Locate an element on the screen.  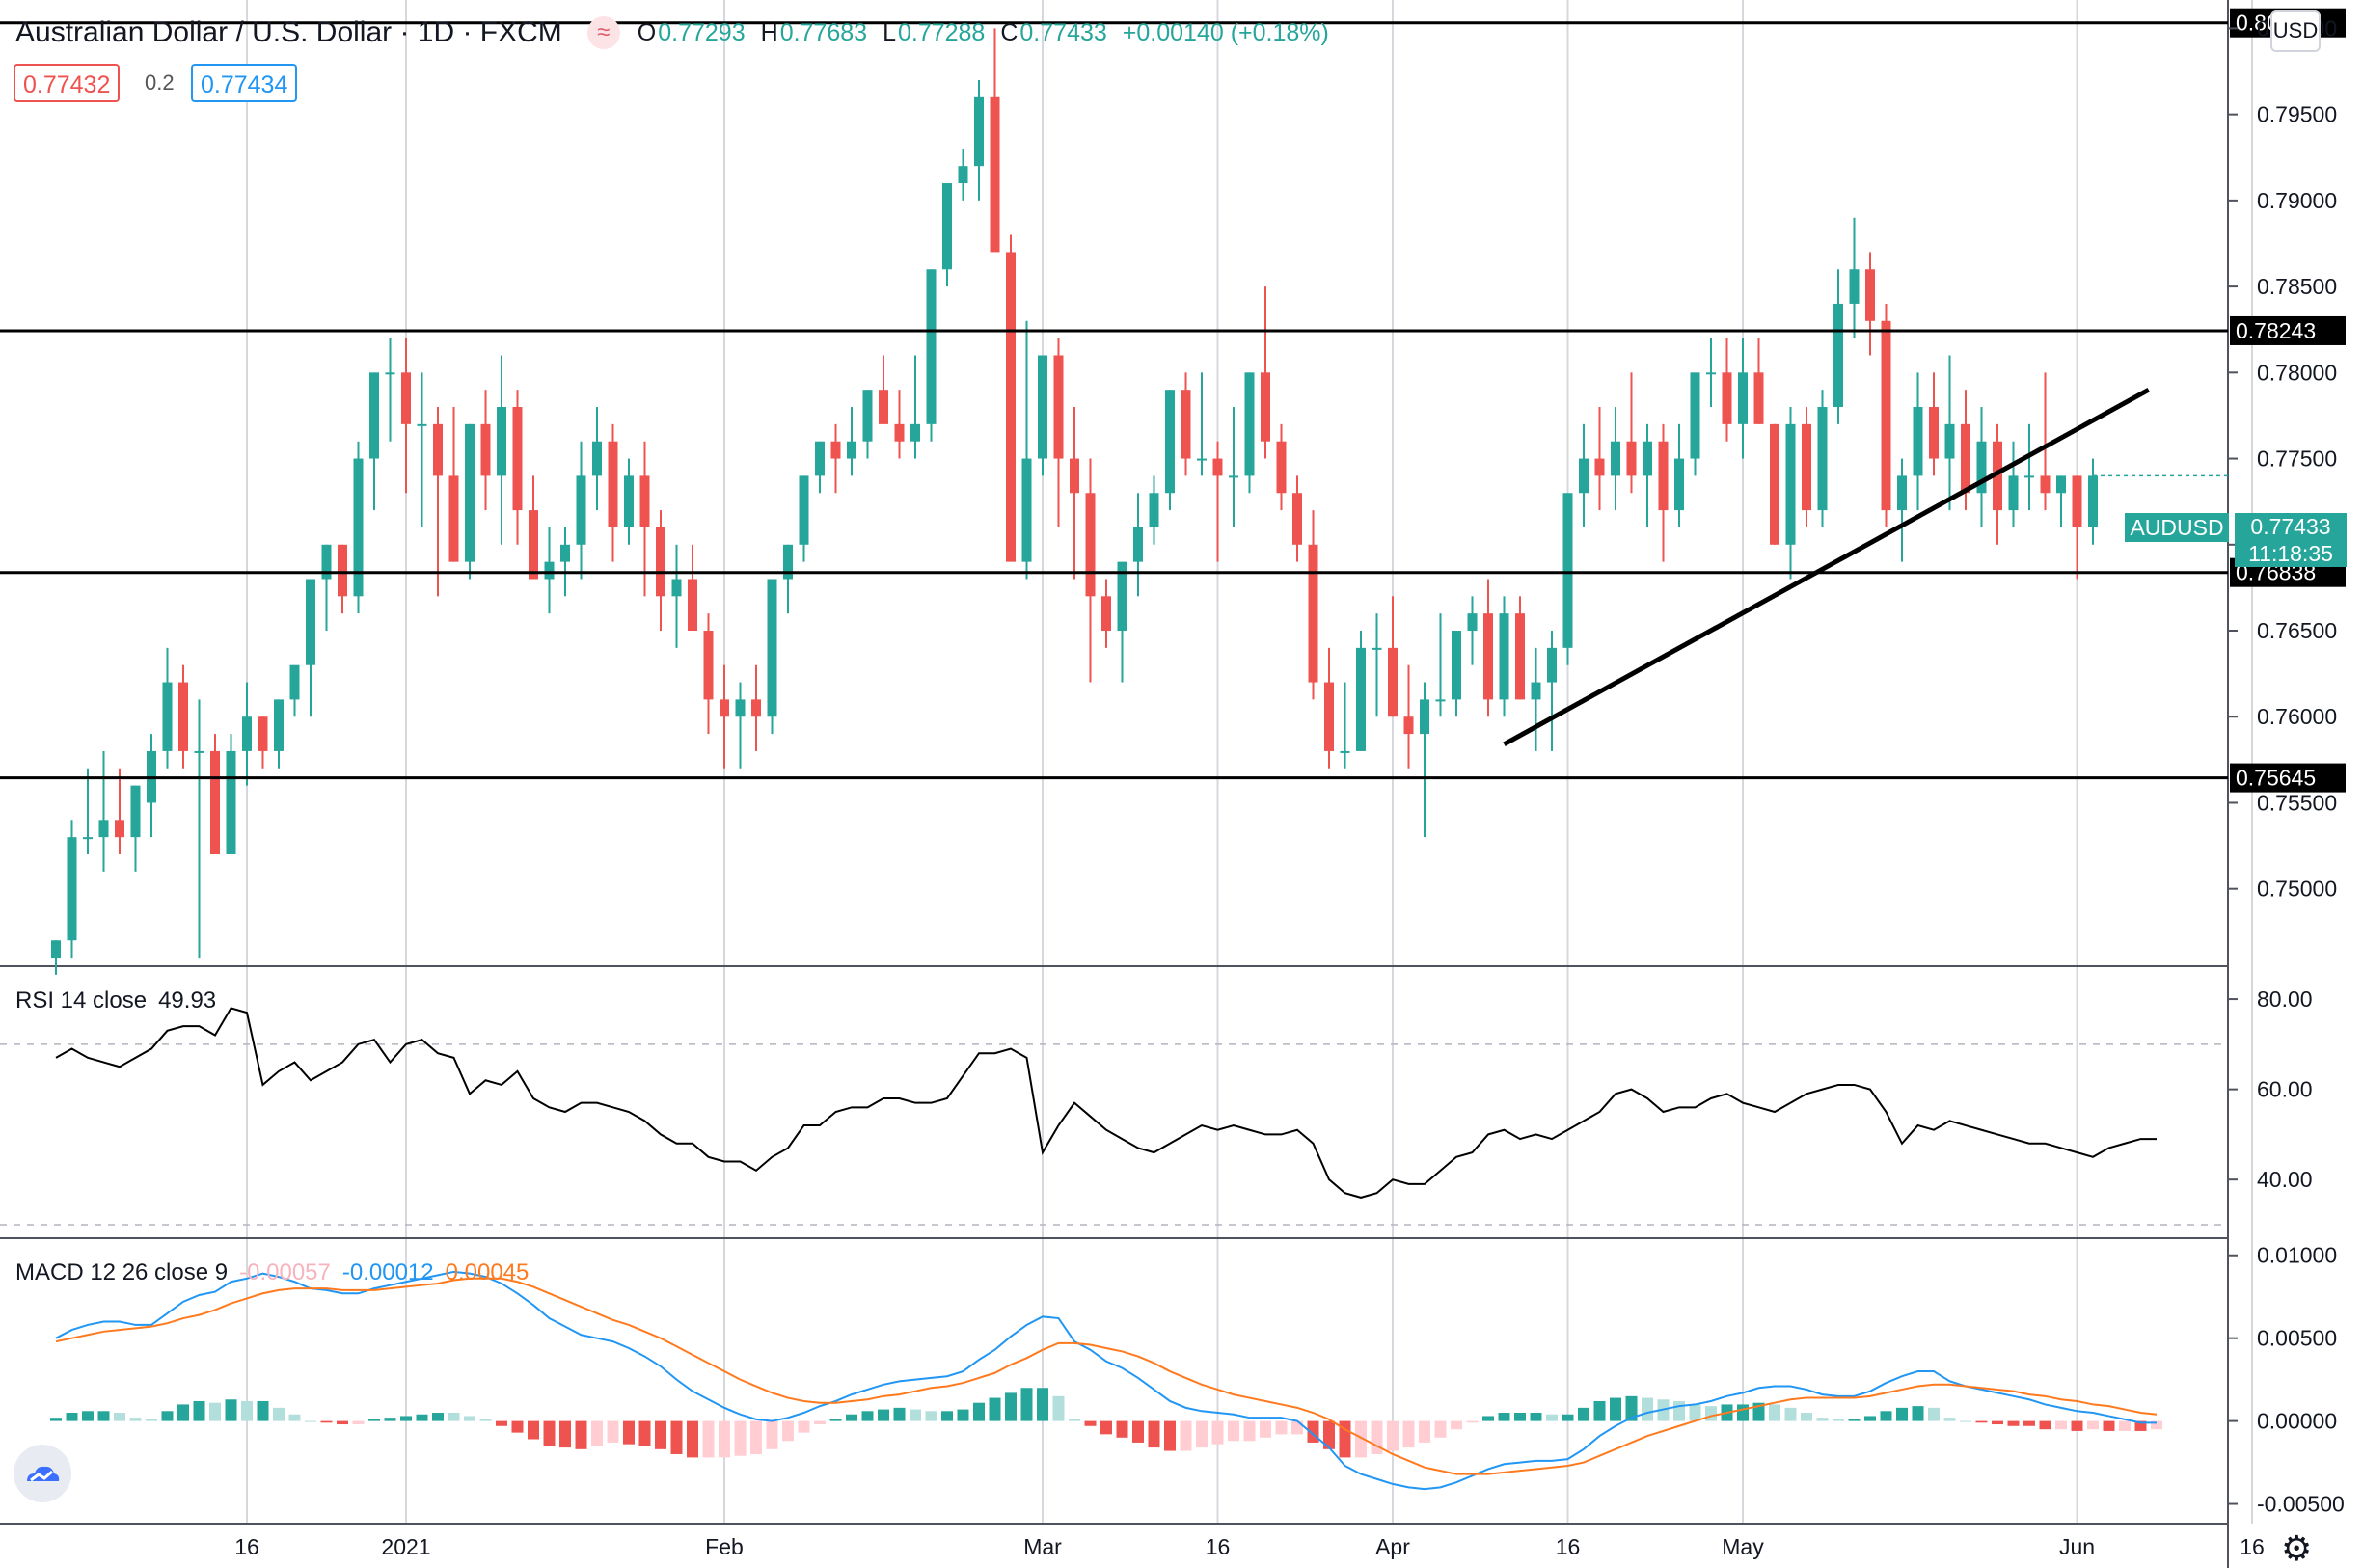
x-tick-label: 2021 is located at coordinates (406, 1547).